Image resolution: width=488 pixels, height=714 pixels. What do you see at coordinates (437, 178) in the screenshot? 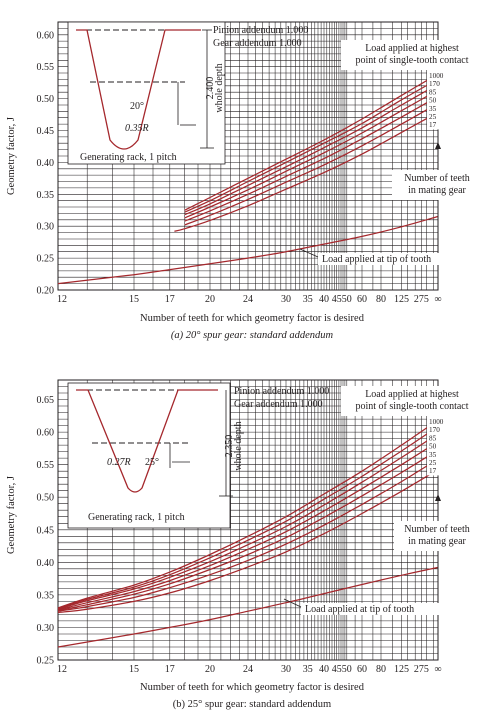
I see `annotation-line: Number of teeth` at bounding box center [437, 178].